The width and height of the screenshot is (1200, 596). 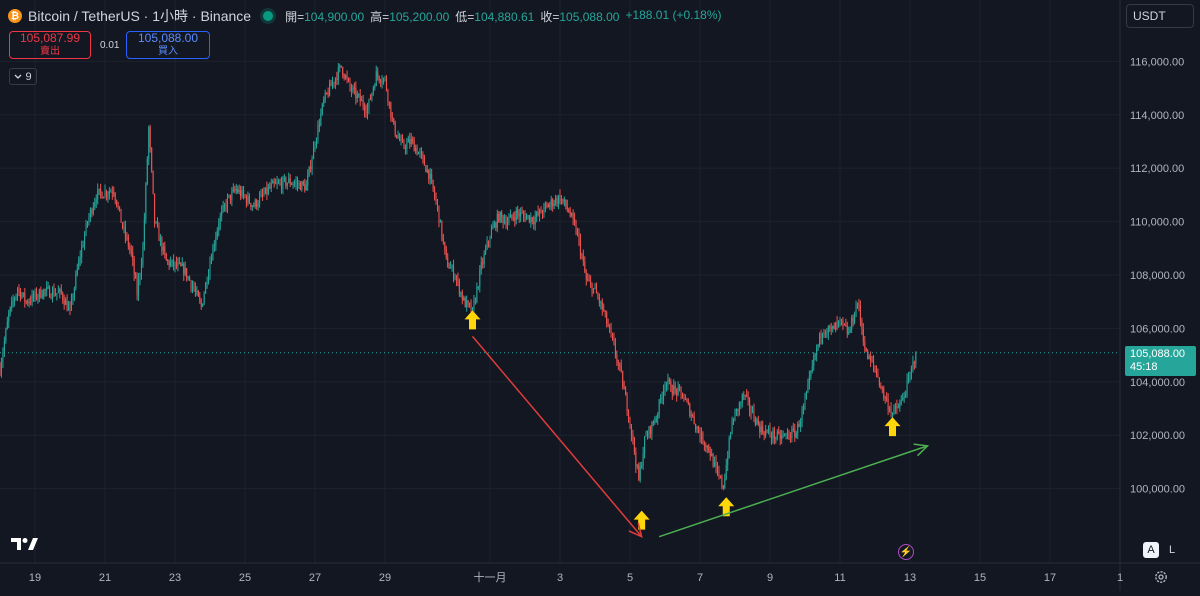 I want to click on ohlc-high: 高=105,200.00, so click(x=410, y=16).